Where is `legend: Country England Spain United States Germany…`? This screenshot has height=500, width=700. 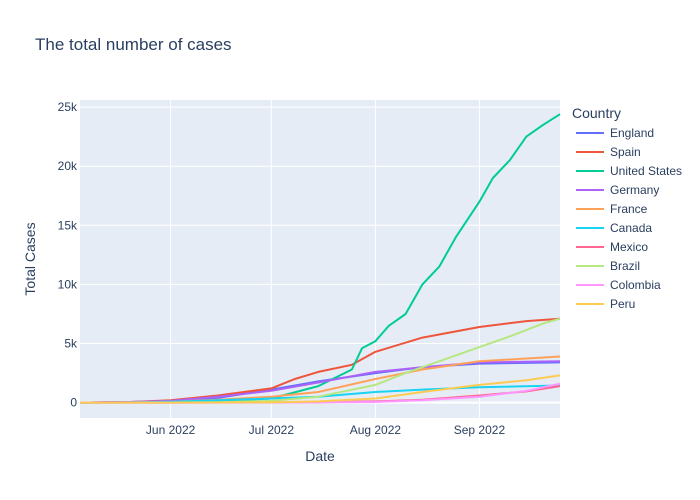 legend: Country England Spain United States Germany… is located at coordinates (627, 208).